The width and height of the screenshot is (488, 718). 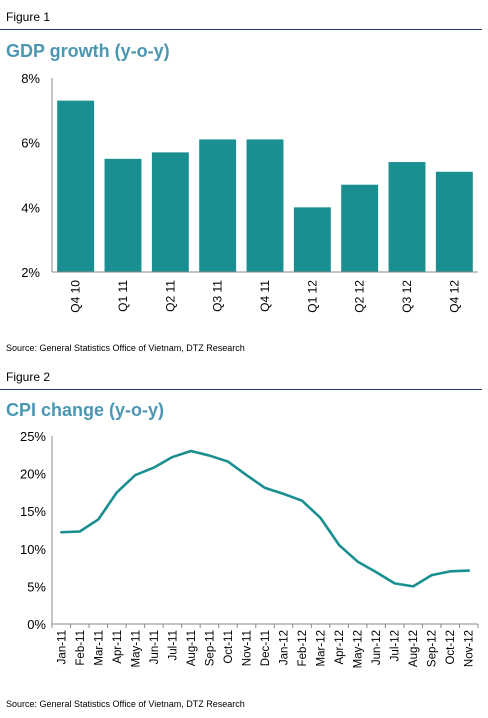 I want to click on x-tick-label: Sep-11, so click(x=210, y=648).